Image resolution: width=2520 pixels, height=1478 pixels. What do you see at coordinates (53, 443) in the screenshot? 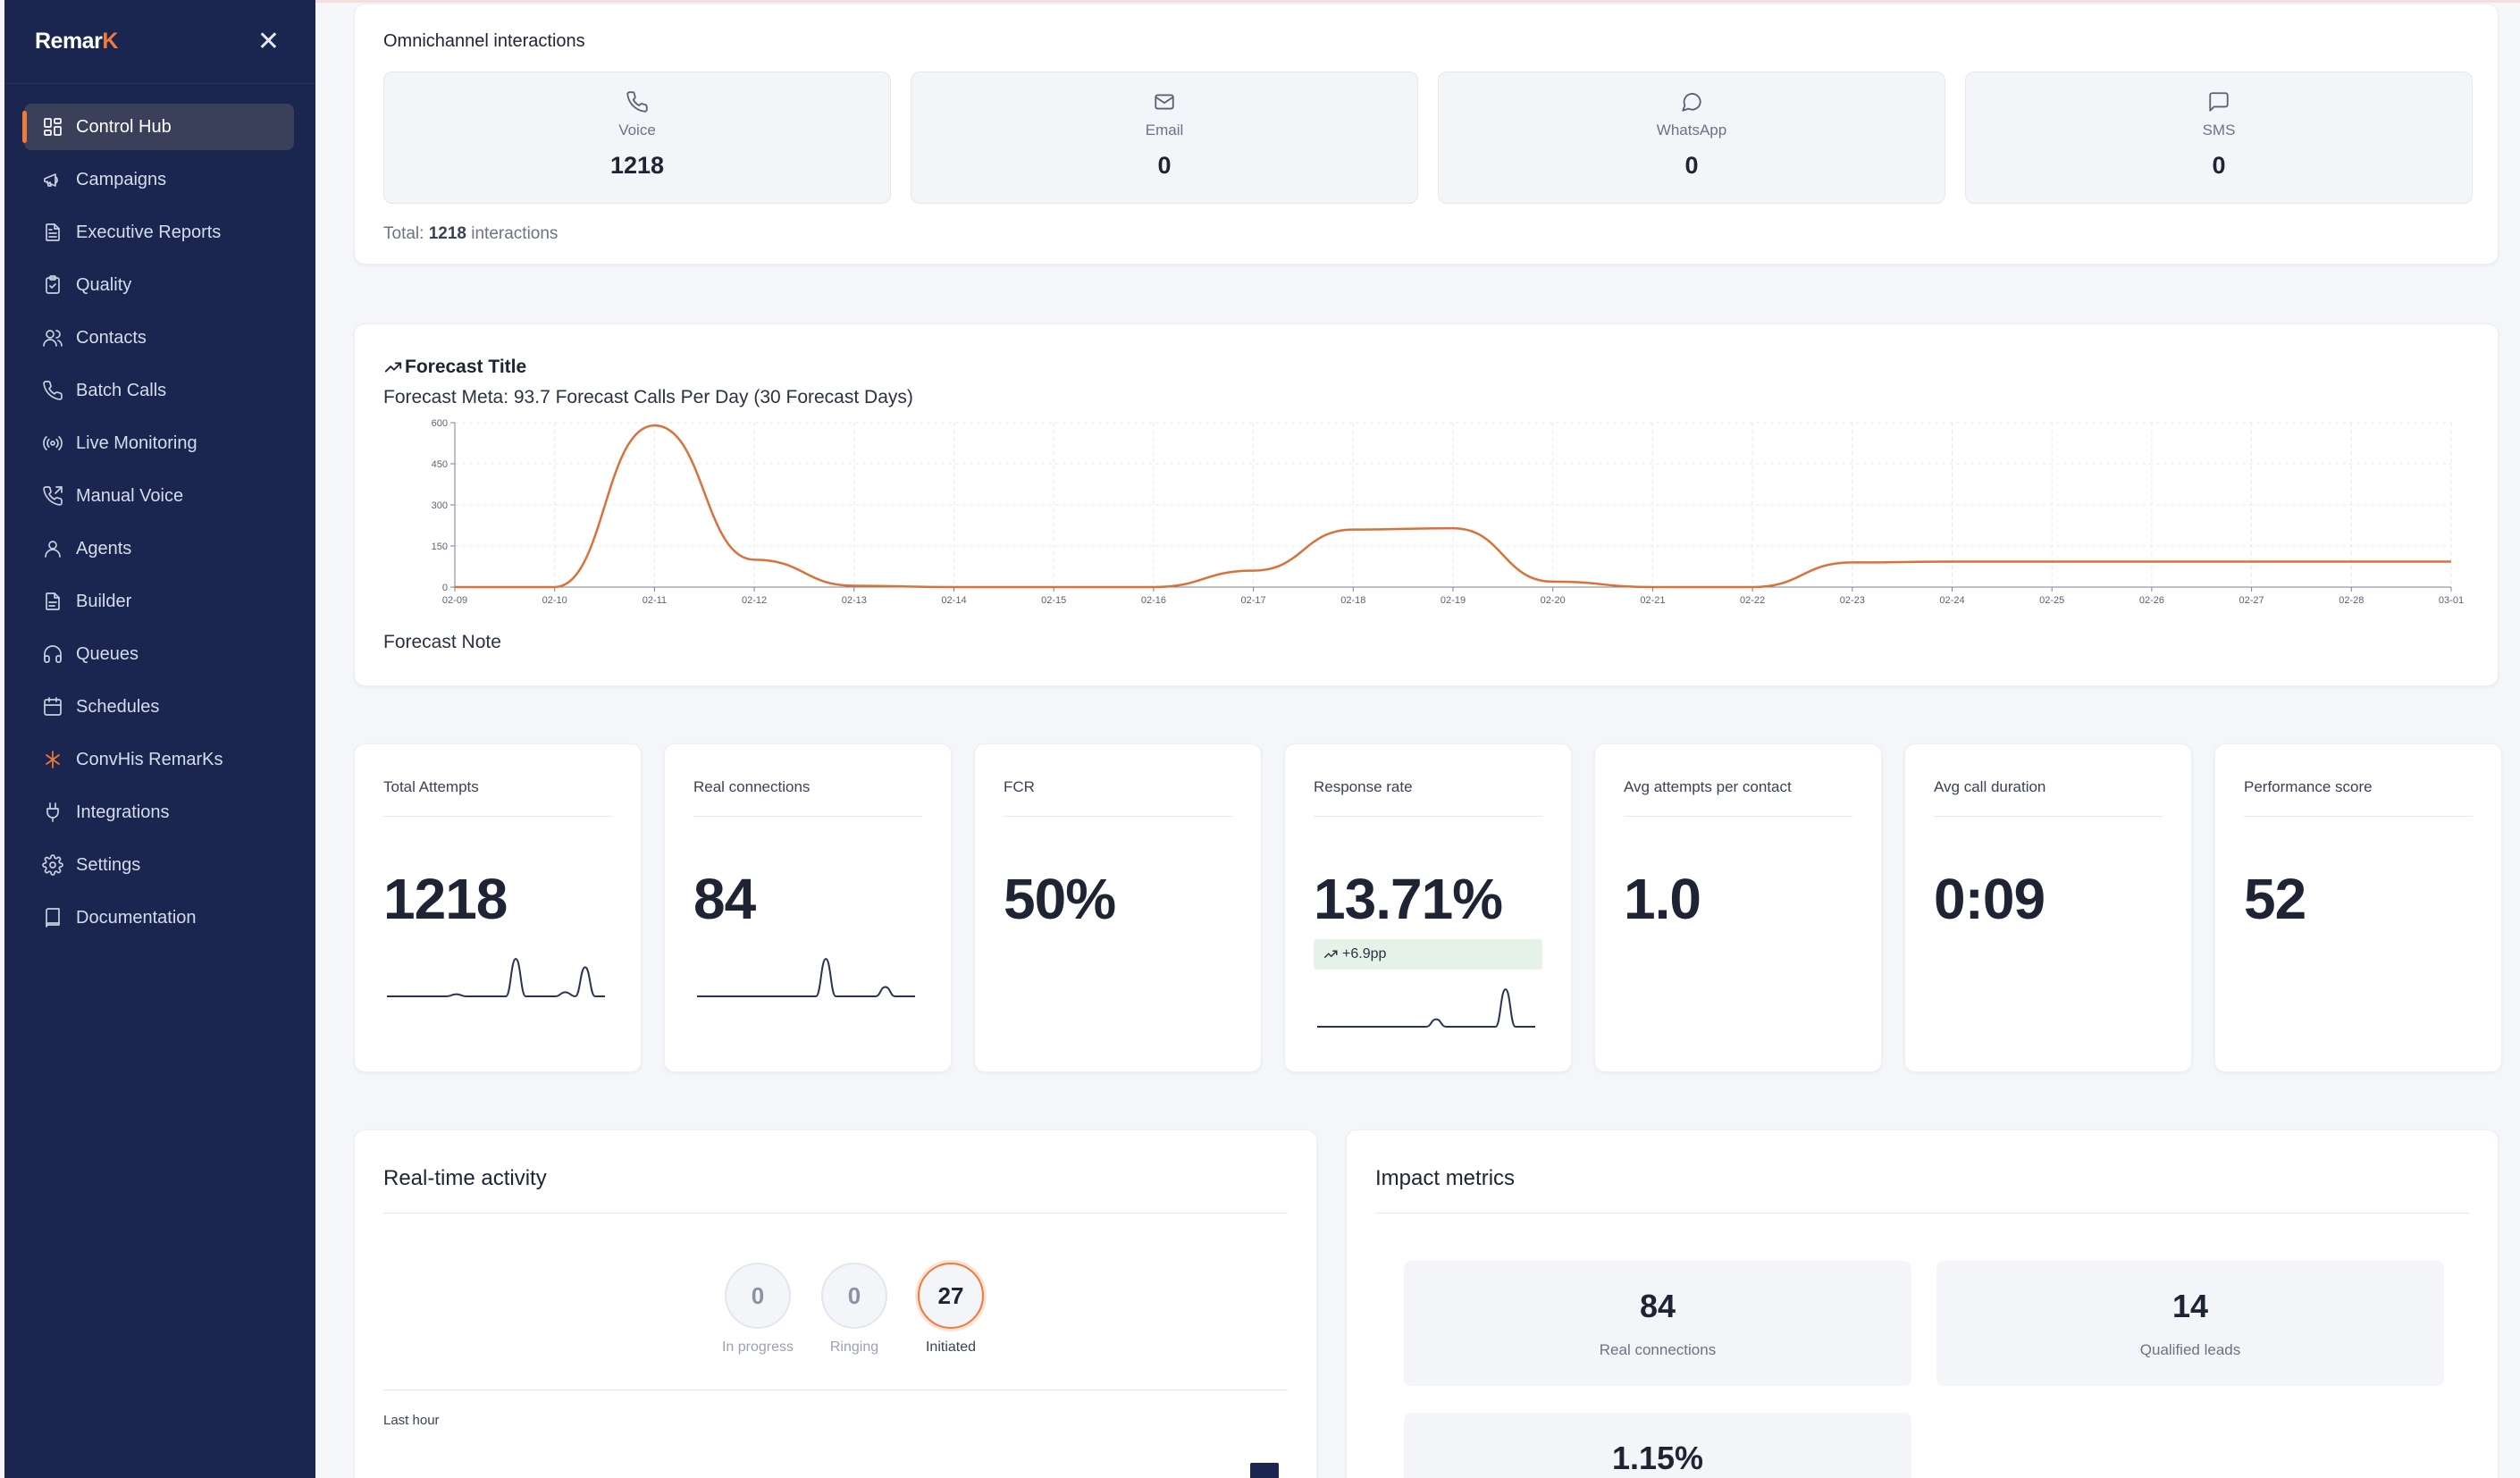
I see `broadcast-icon` at bounding box center [53, 443].